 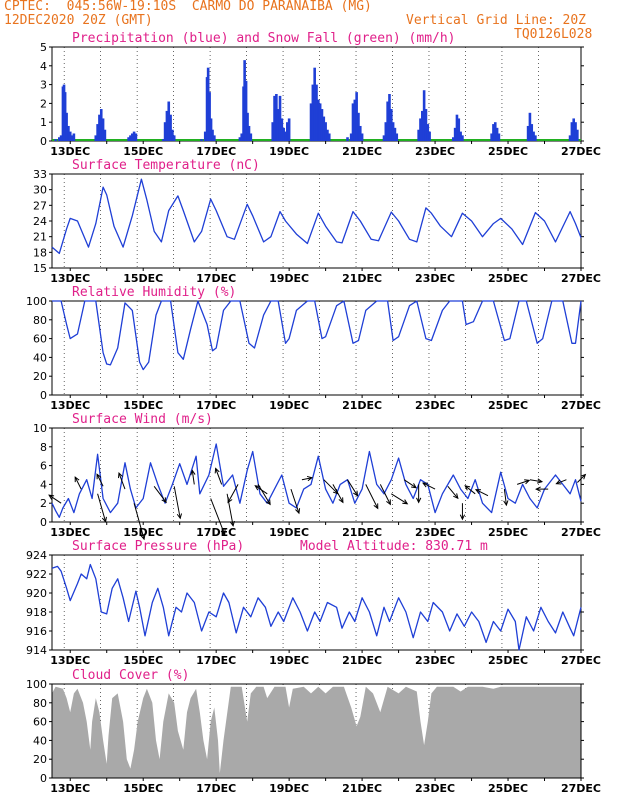 I want to click on rh-date-label: 13DEC, so click(x=70, y=405).